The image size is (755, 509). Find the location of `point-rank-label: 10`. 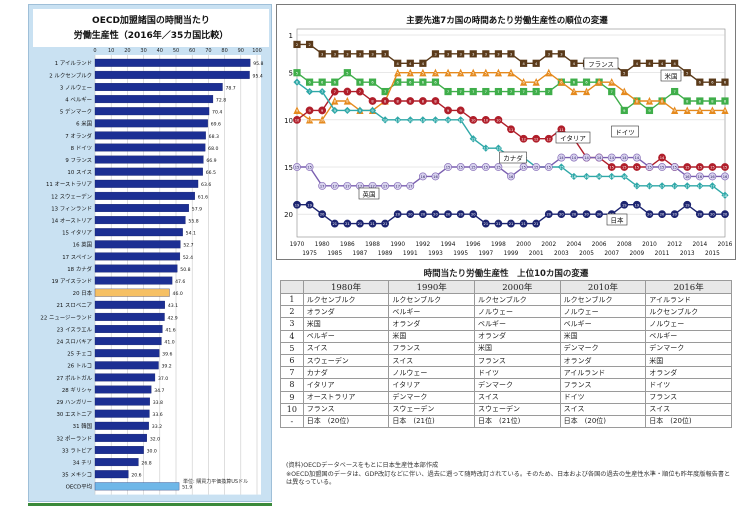

point-rank-label: 10 is located at coordinates (410, 120).